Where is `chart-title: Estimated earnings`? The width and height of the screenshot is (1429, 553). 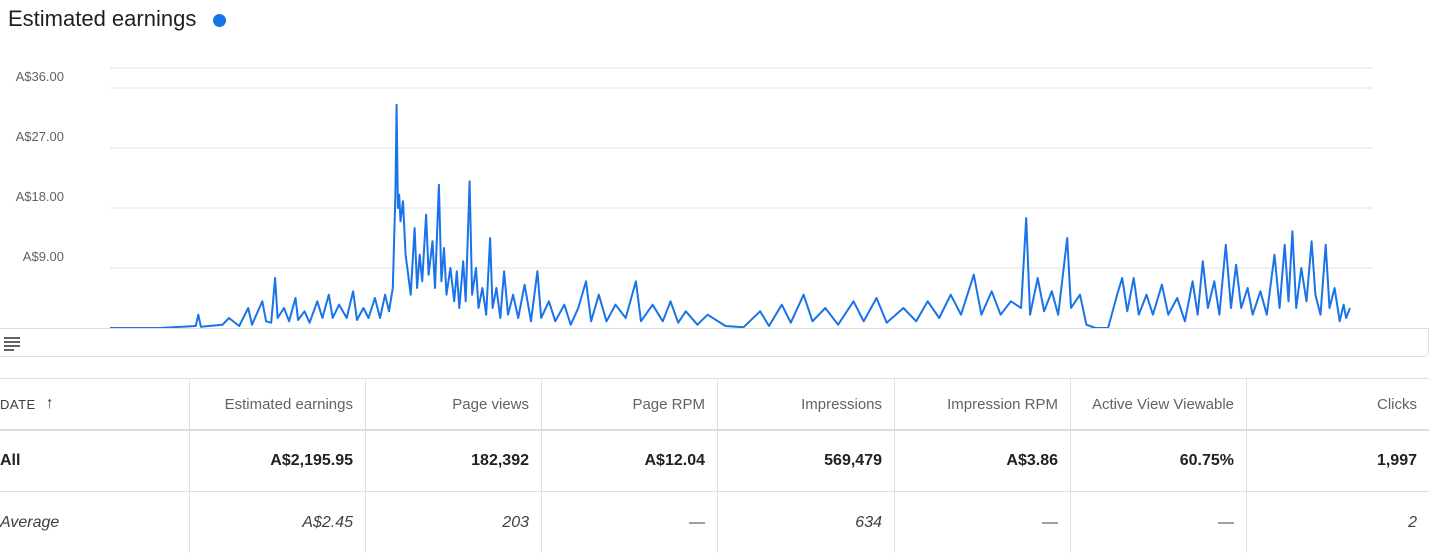
chart-title: Estimated earnings is located at coordinates (117, 19).